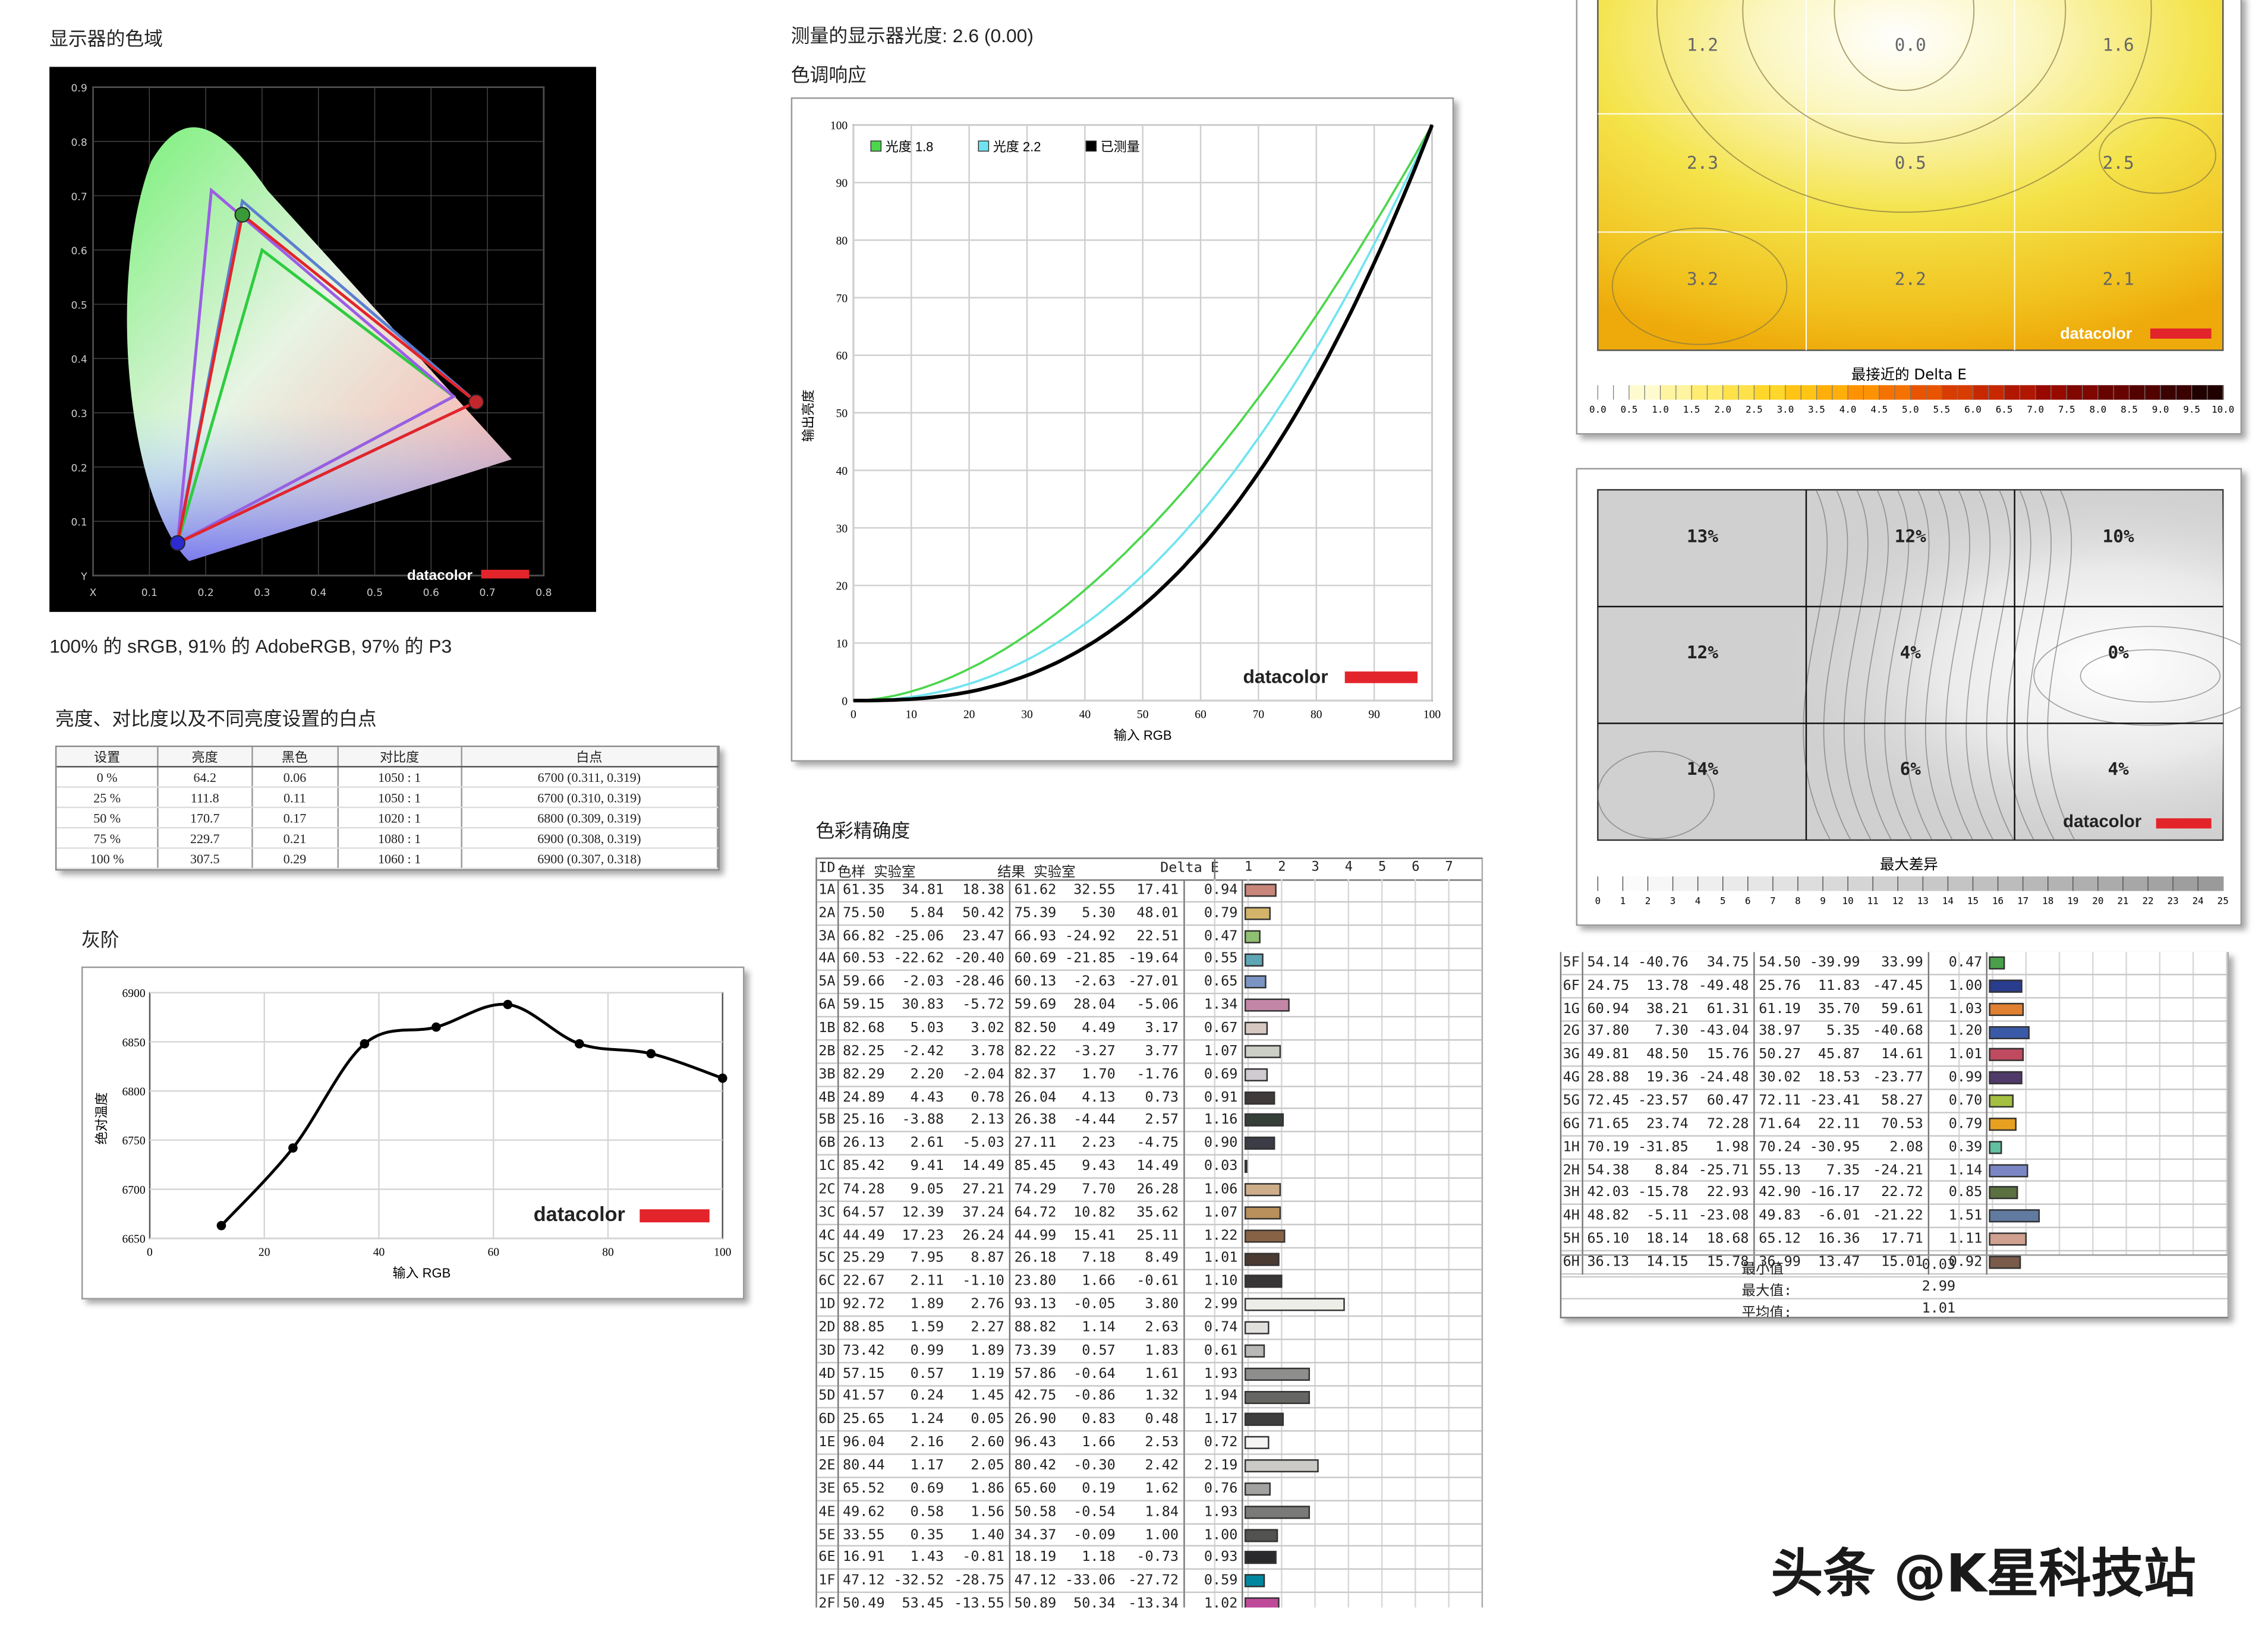  Describe the element at coordinates (1843, 1032) in the screenshot. I see `accuracy-cell: 5.35` at that location.